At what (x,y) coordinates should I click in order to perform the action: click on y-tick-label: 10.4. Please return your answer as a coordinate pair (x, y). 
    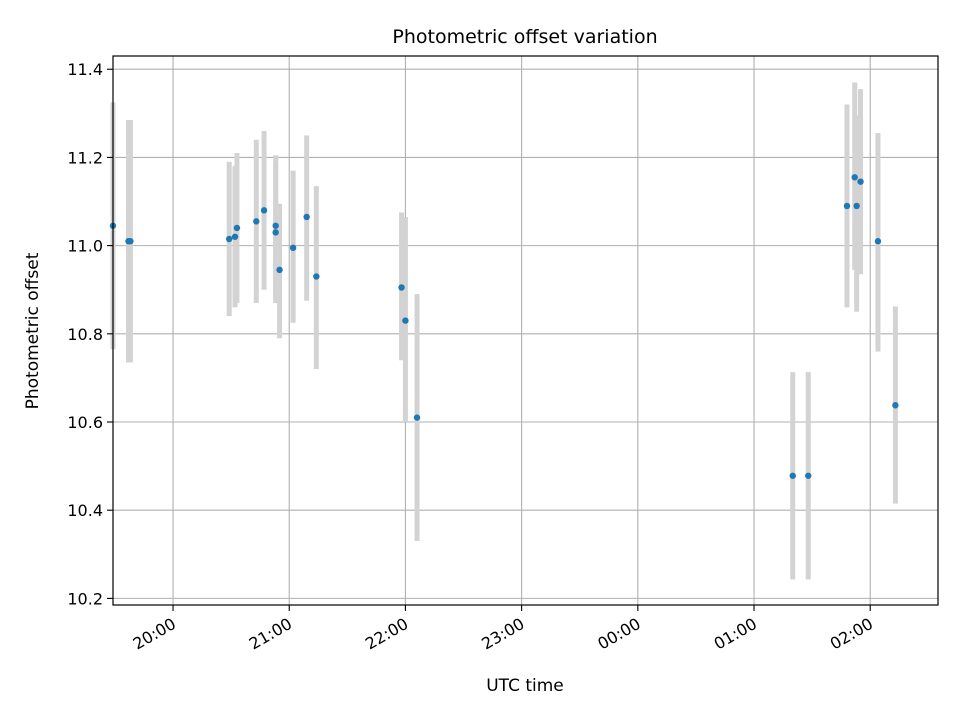
    Looking at the image, I should click on (85, 510).